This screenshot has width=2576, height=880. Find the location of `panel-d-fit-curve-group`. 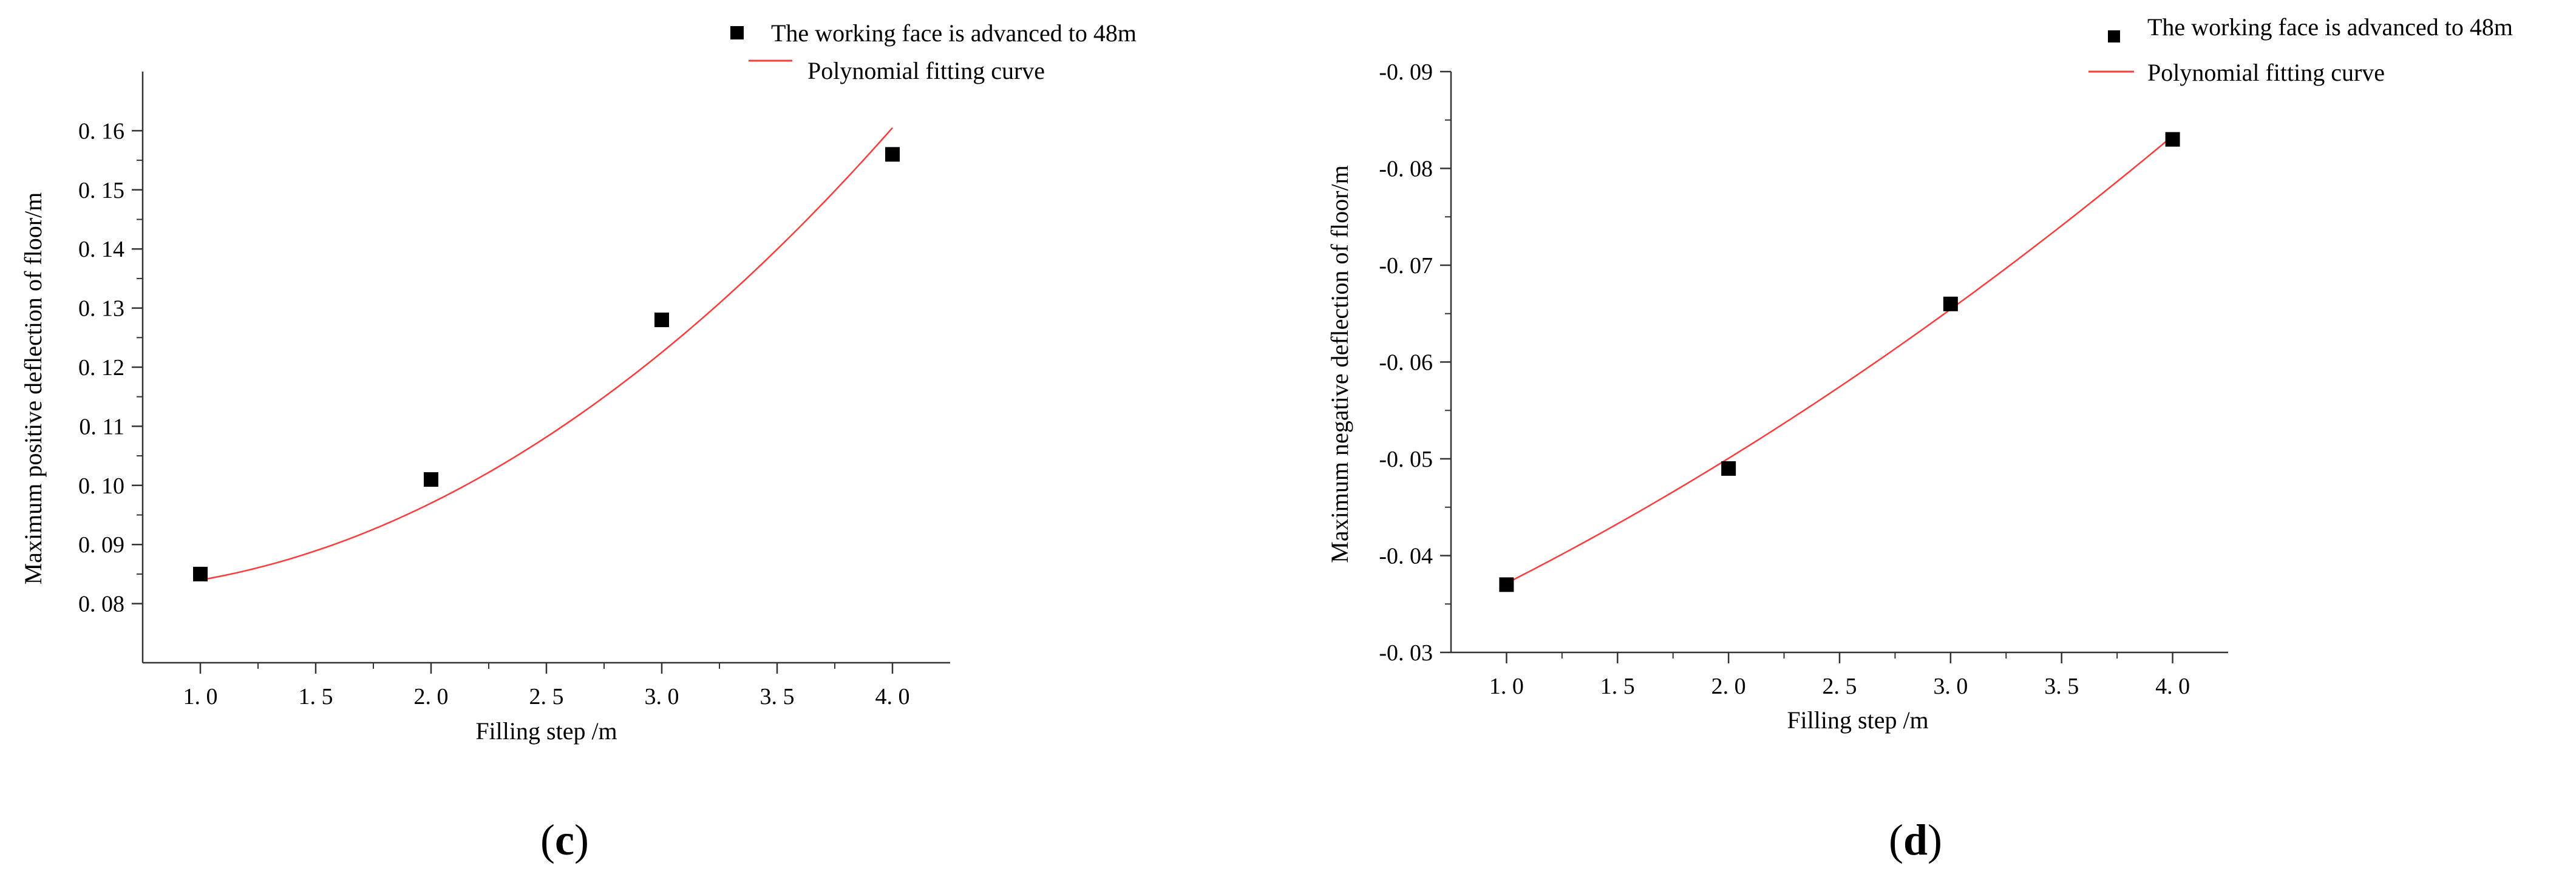

panel-d-fit-curve-group is located at coordinates (1839, 359).